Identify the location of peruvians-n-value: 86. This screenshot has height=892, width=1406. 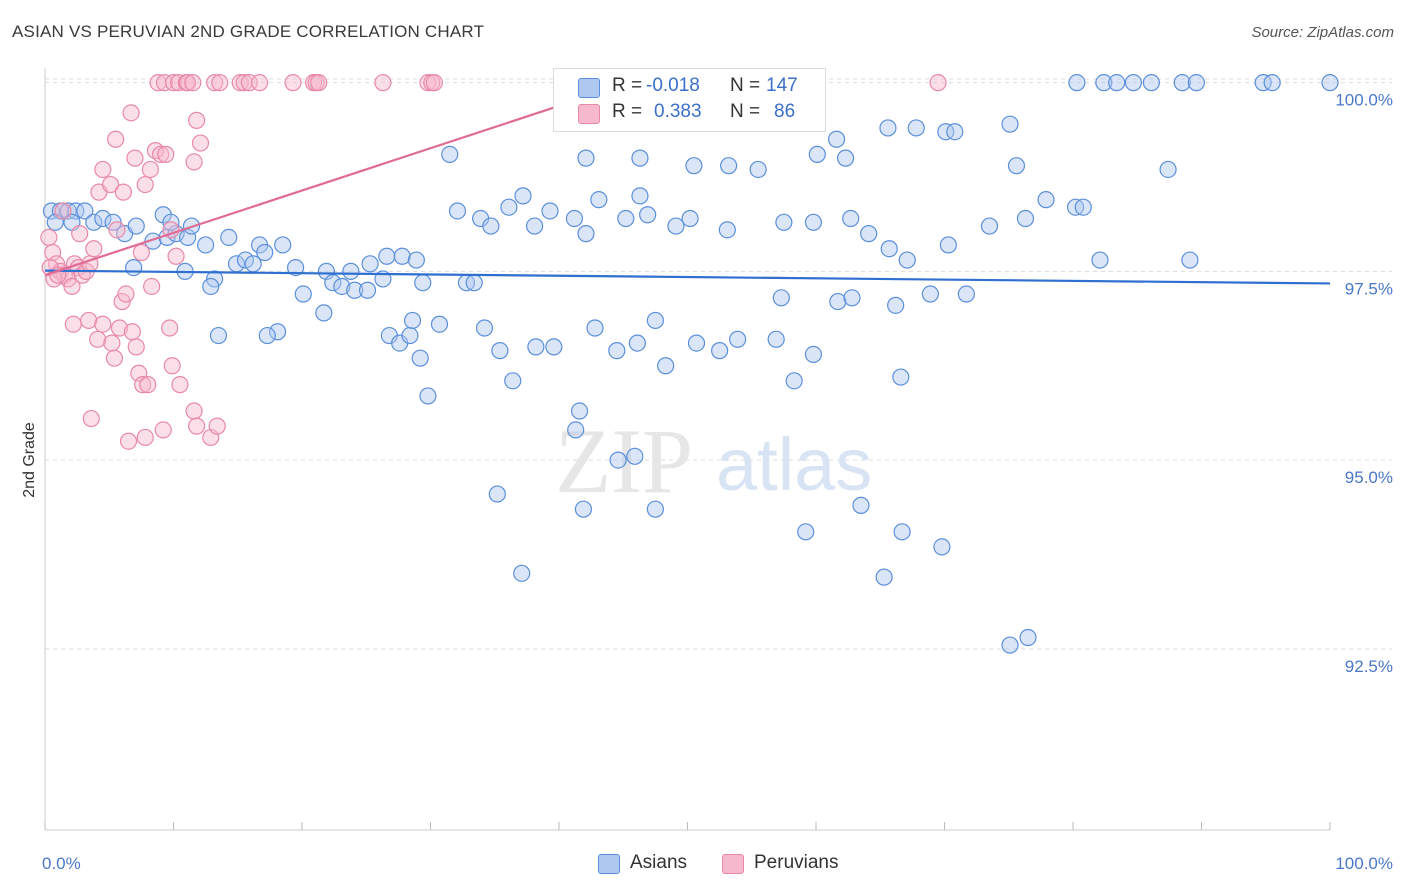
(785, 111).